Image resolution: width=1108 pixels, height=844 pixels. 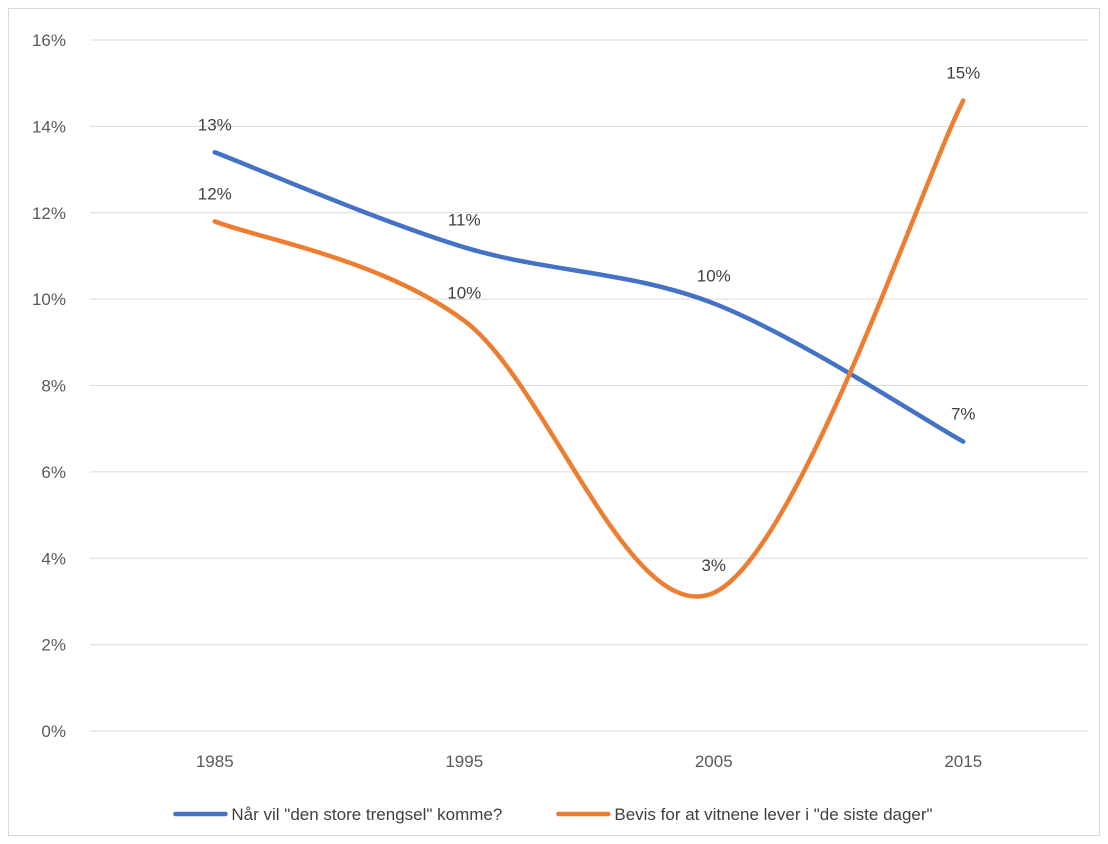 What do you see at coordinates (714, 761) in the screenshot?
I see `x-tick-label: 2005` at bounding box center [714, 761].